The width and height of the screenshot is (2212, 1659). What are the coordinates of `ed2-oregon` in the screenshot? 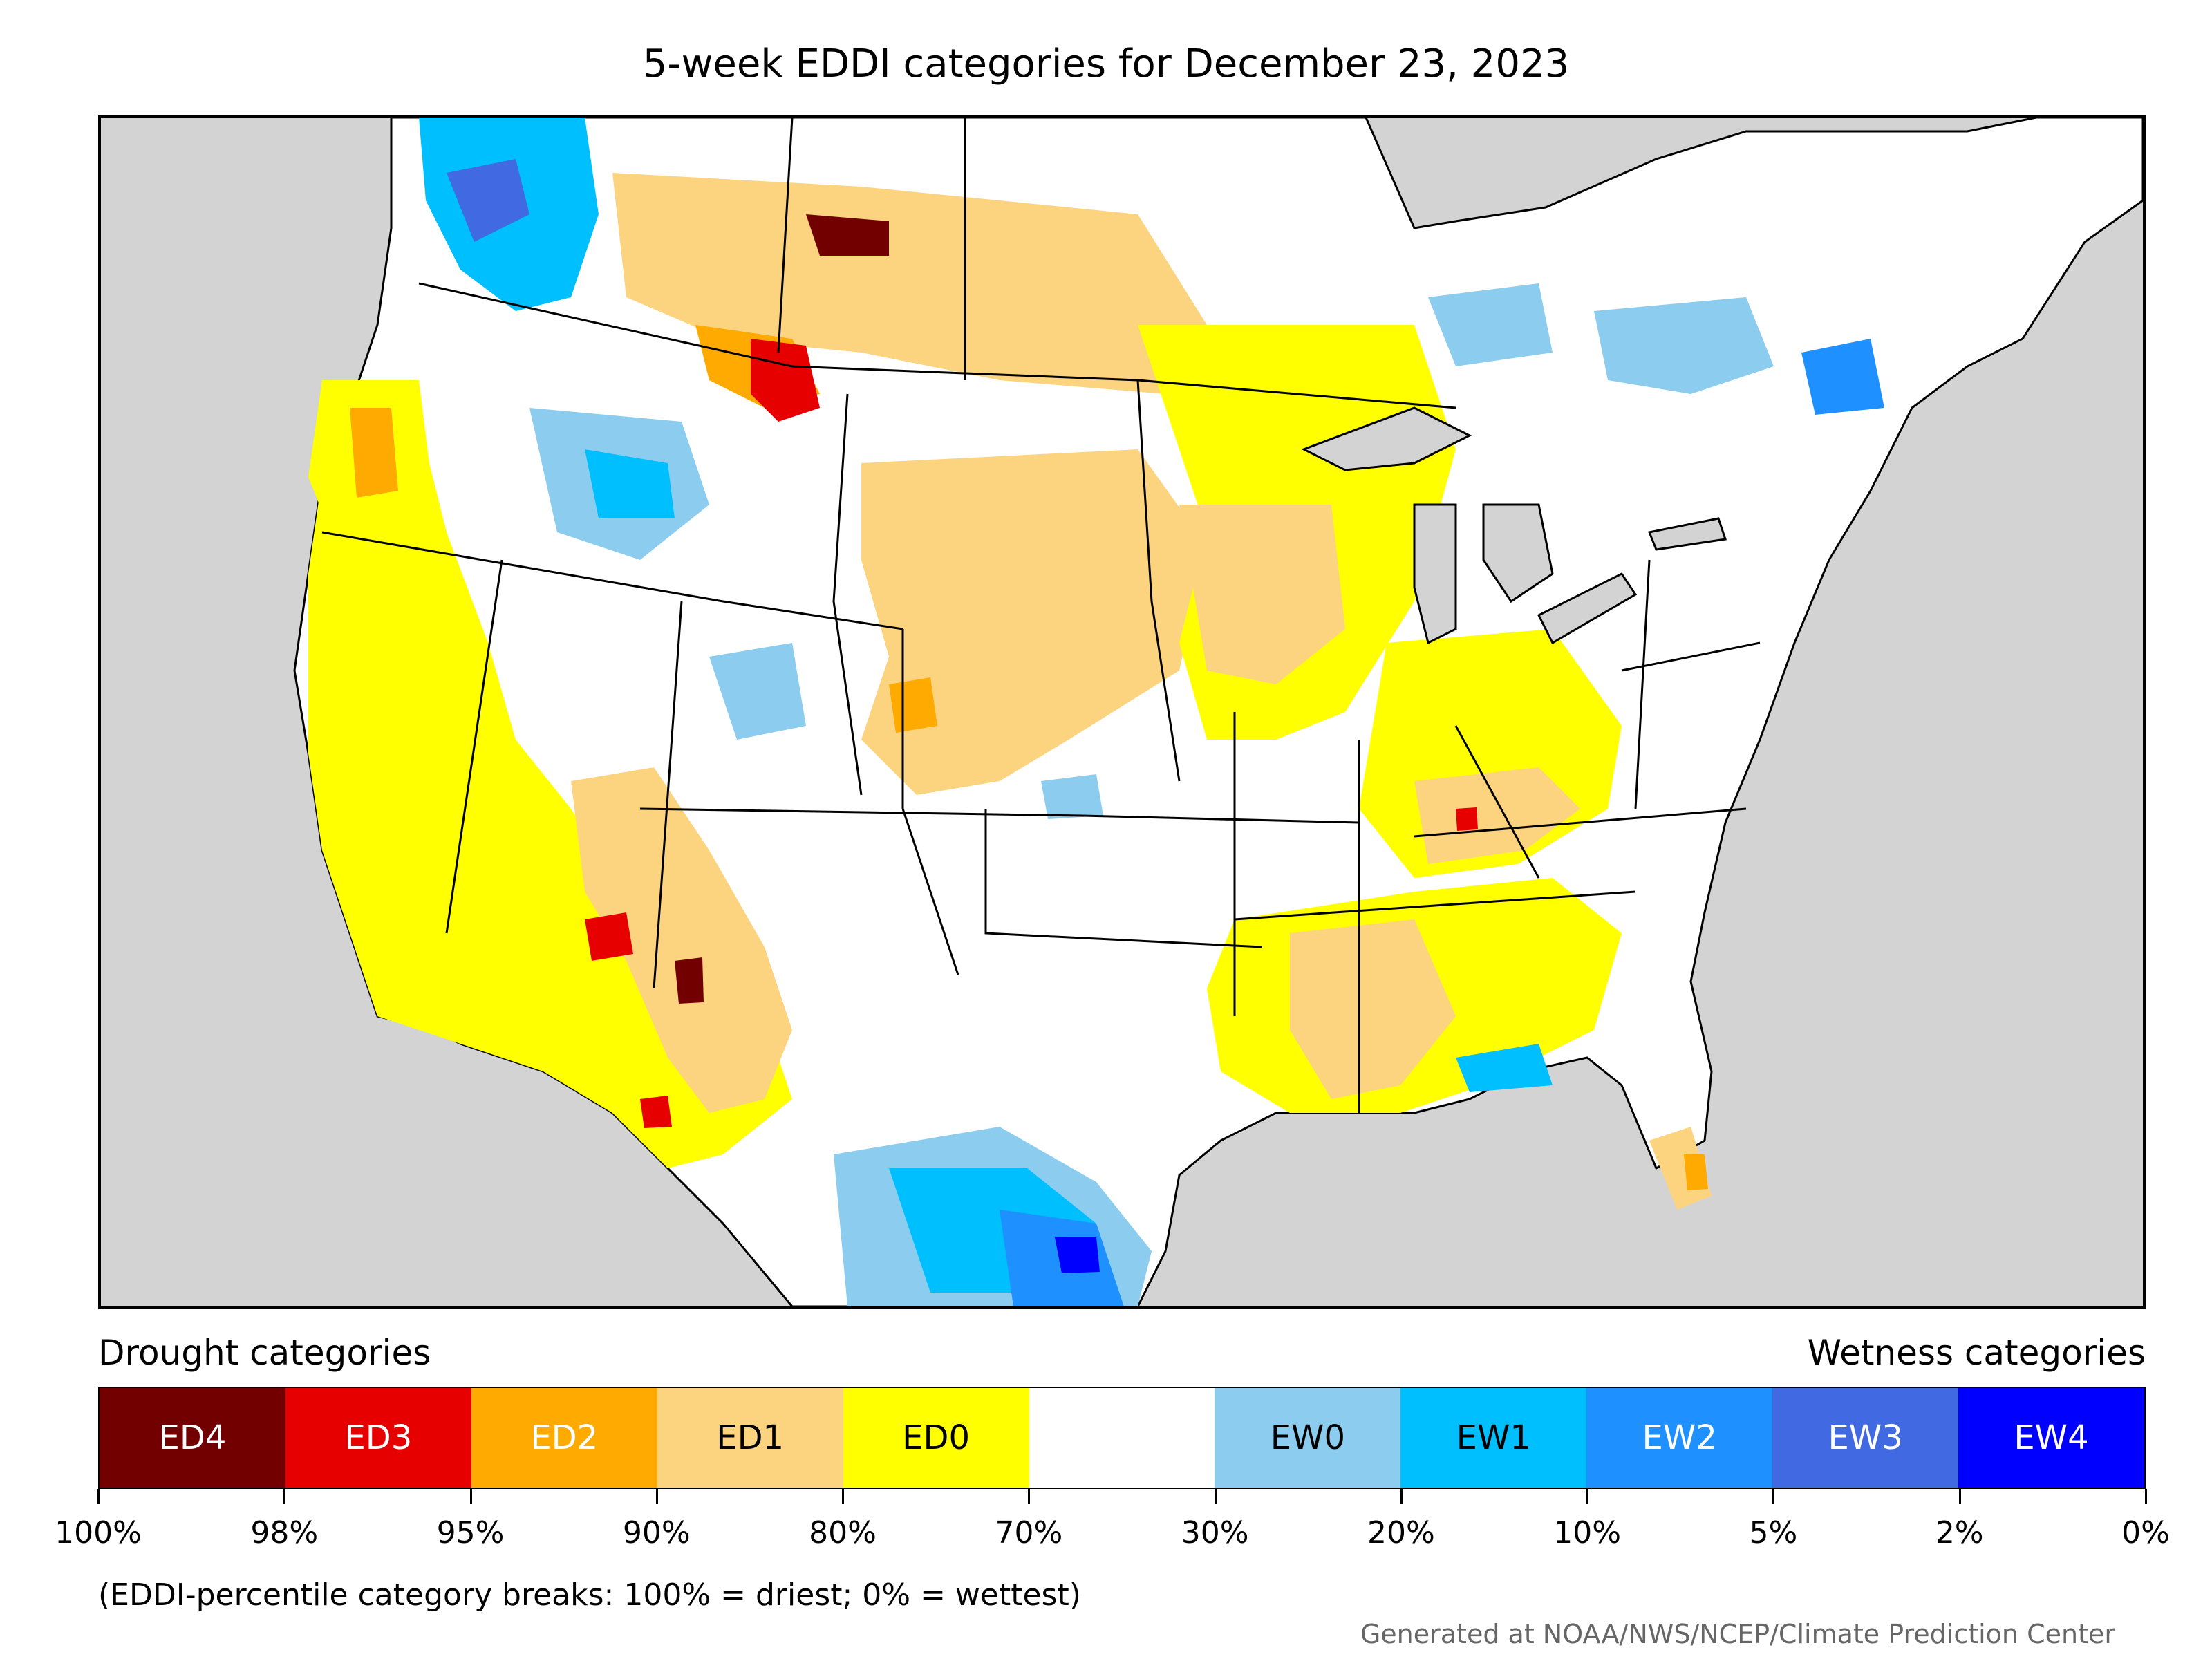 It's located at (374, 453).